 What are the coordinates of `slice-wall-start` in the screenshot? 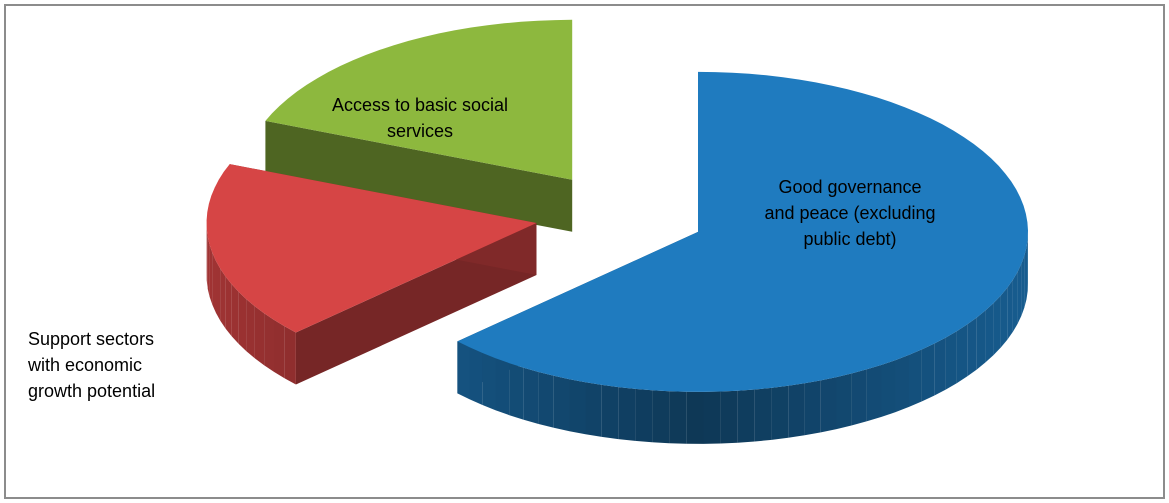 It's located at (419, 176).